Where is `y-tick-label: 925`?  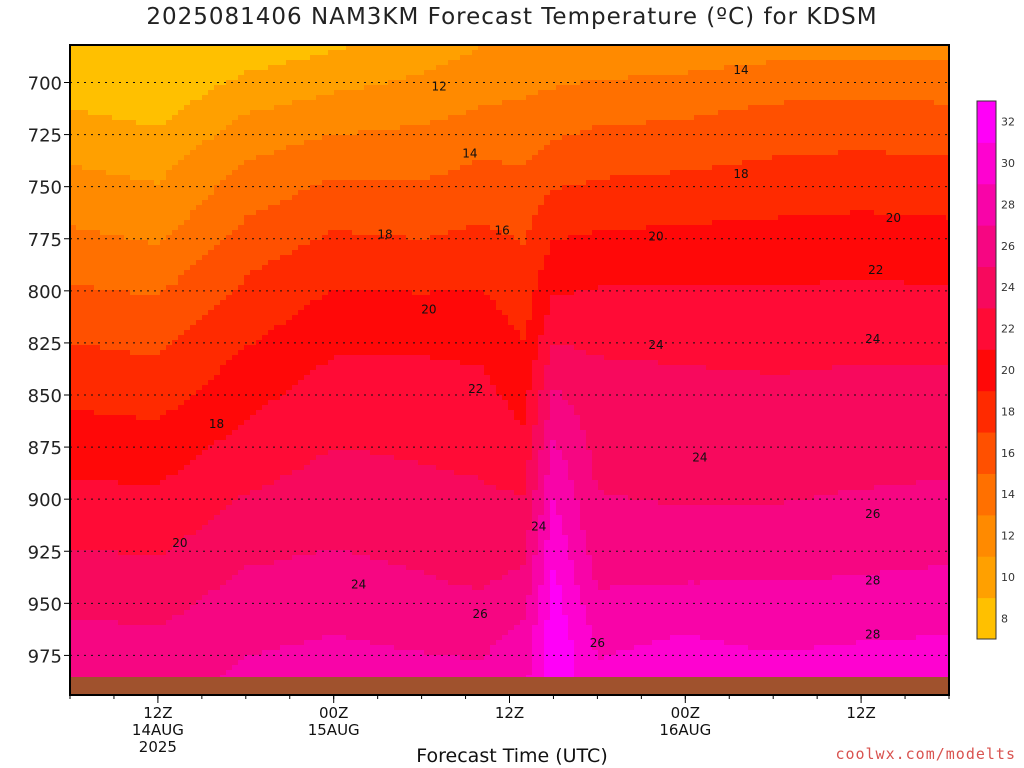
y-tick-label: 925 is located at coordinates (45, 552).